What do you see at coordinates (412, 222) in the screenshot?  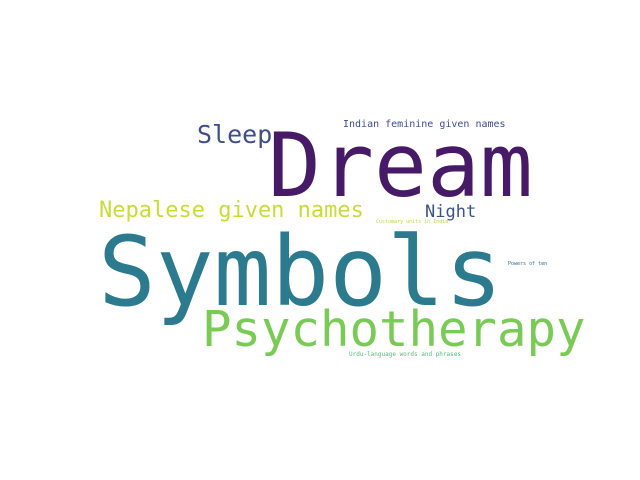 I see `word-customary-units-in-india: Customary units in India` at bounding box center [412, 222].